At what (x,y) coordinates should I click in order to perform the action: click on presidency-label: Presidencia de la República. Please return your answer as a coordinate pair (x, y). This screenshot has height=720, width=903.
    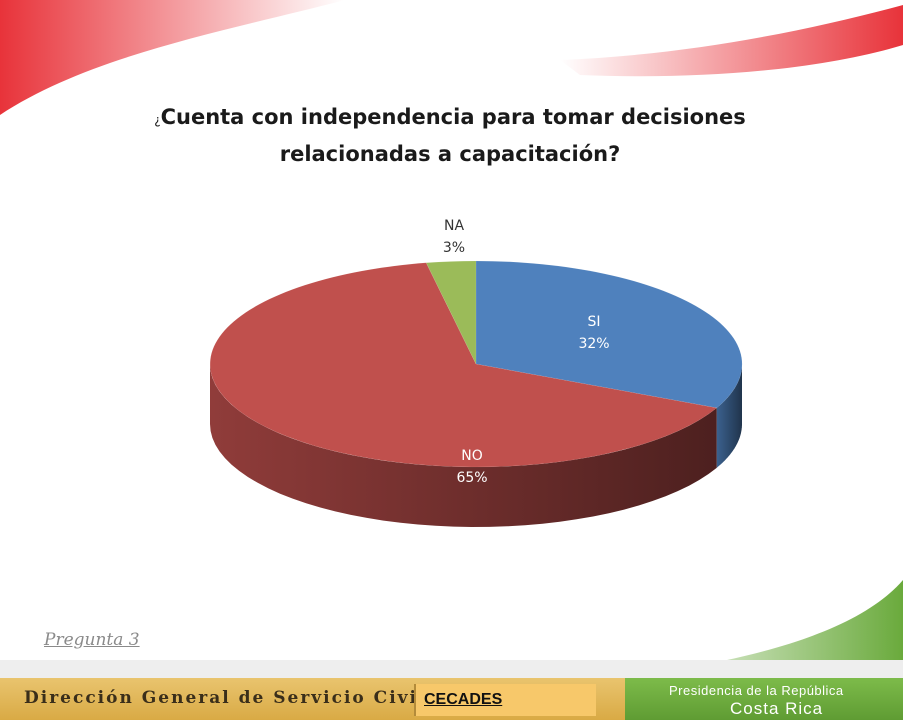
    Looking at the image, I should click on (756, 690).